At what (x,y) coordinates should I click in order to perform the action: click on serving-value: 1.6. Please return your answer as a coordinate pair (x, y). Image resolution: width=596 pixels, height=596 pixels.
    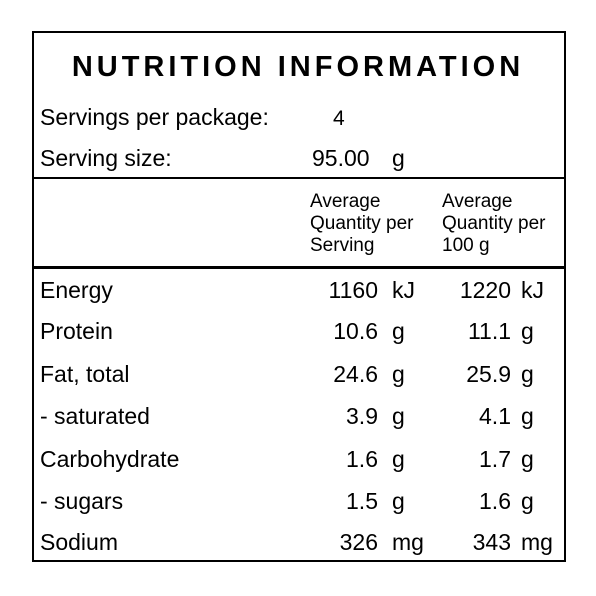
    Looking at the image, I should click on (362, 459).